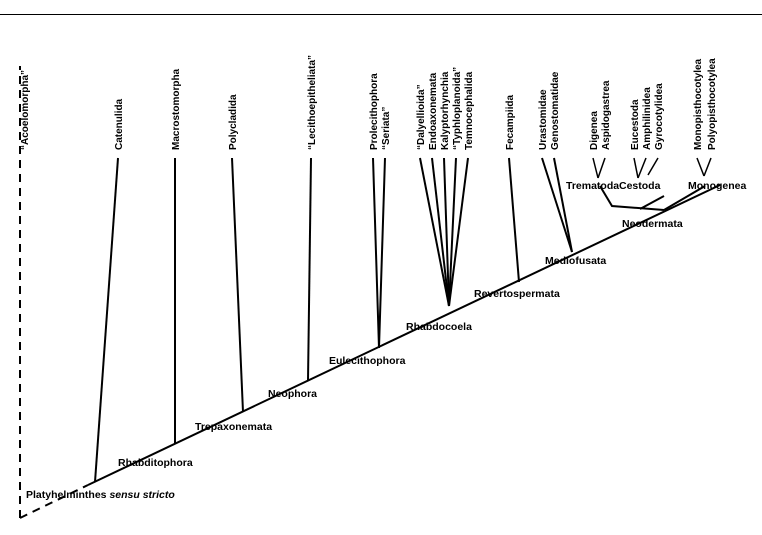 This screenshot has width=762, height=535. Describe the element at coordinates (606, 115) in the screenshot. I see `aspidogastrea-label: Aspidogastrea` at that location.